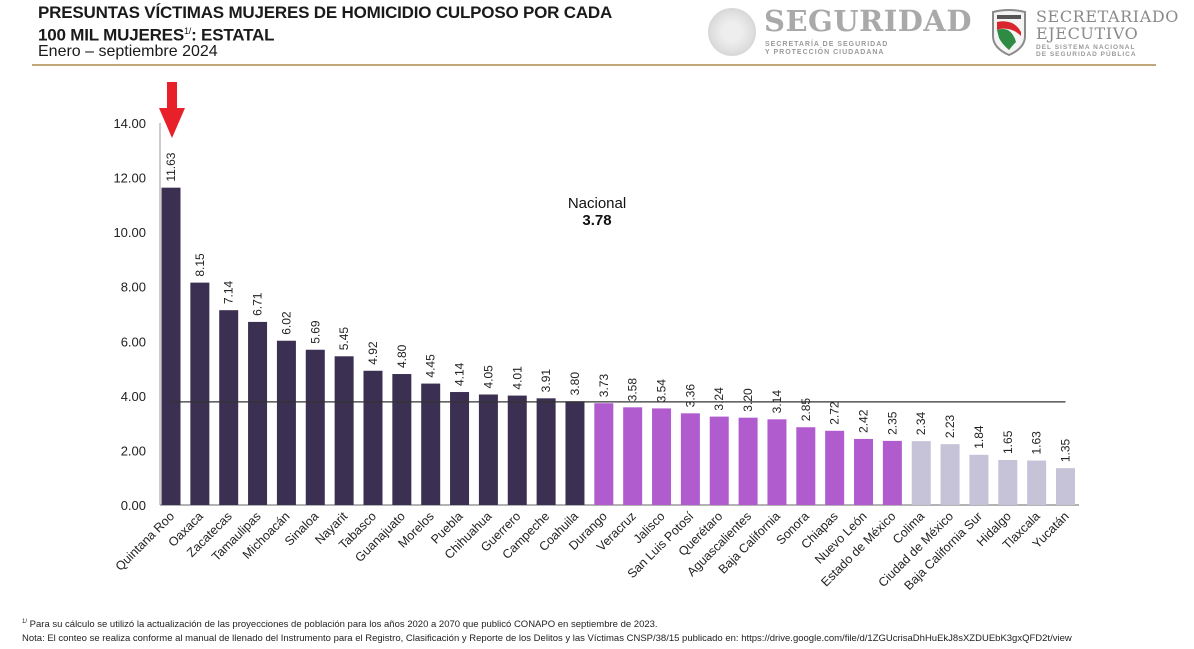 The width and height of the screenshot is (1194, 649). I want to click on footnote-1-marker: 1/, so click(25, 622).